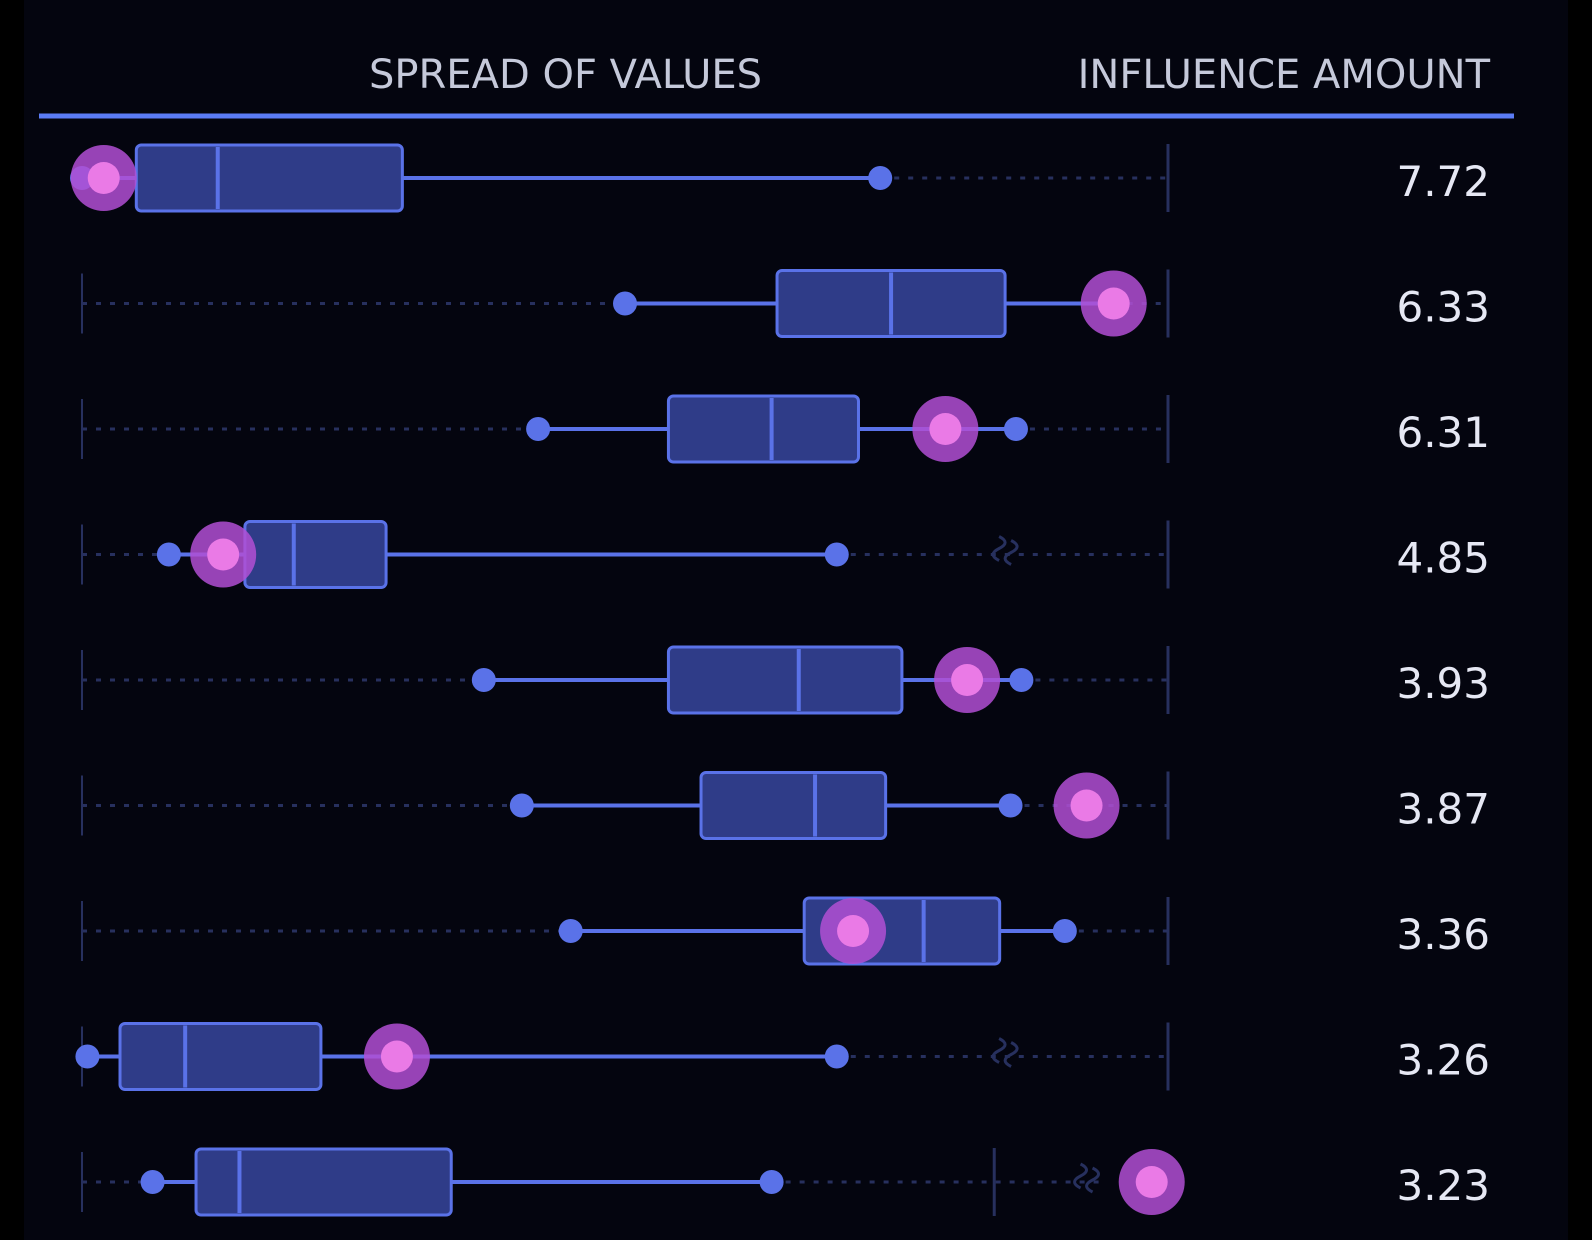 The height and width of the screenshot is (1240, 1592). Describe the element at coordinates (1443, 307) in the screenshot. I see `influence-value: 6.33` at that location.